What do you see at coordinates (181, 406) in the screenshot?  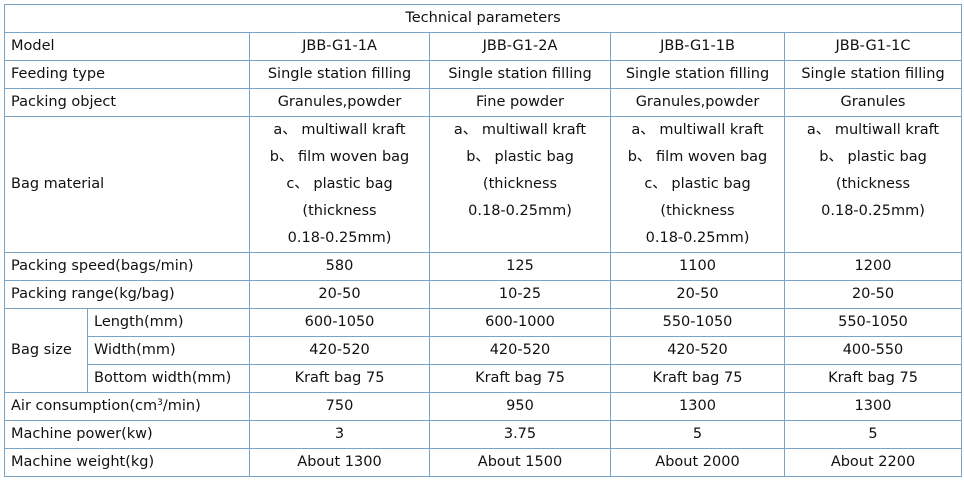 I see `label-text: /min)` at bounding box center [181, 406].